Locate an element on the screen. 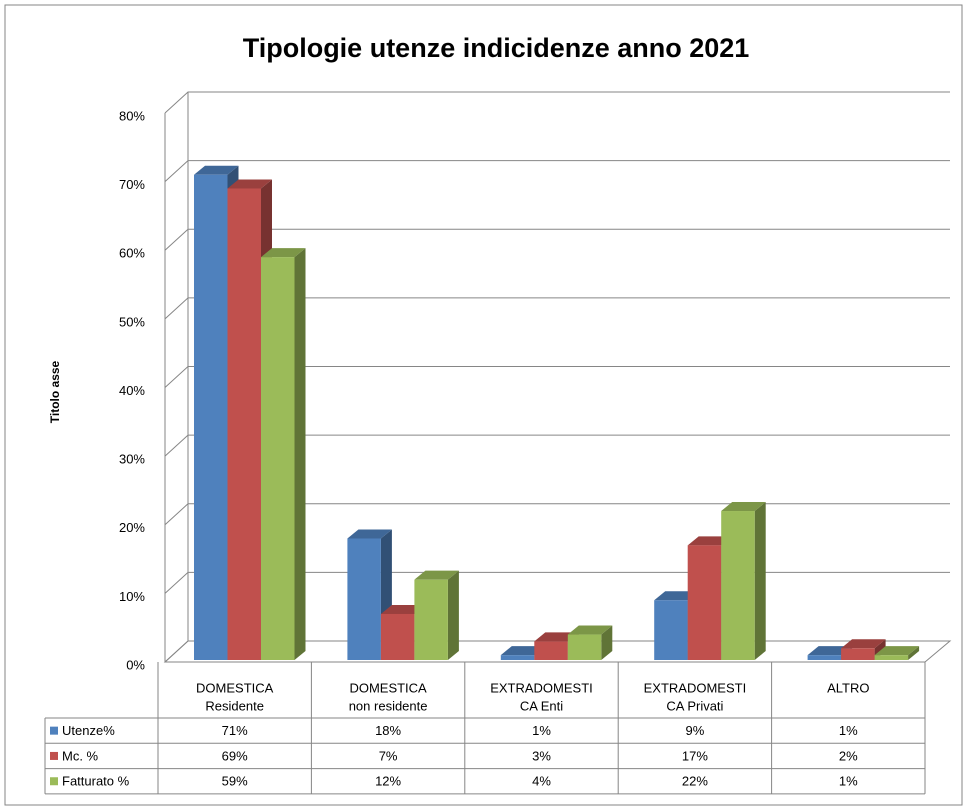 The image size is (968, 810). category-label: Residente is located at coordinates (234, 705).